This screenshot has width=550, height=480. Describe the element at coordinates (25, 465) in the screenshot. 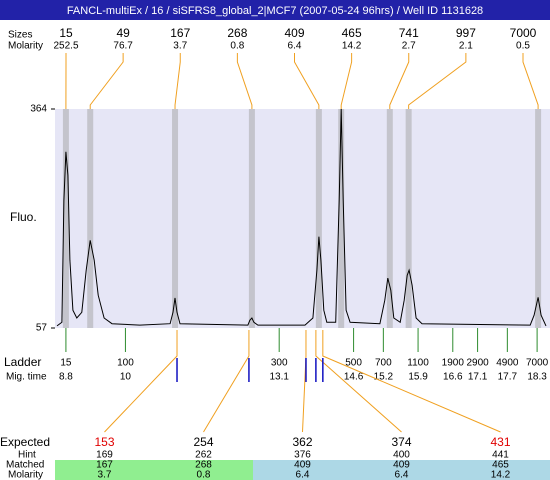

I see `matched-label: Matched` at that location.